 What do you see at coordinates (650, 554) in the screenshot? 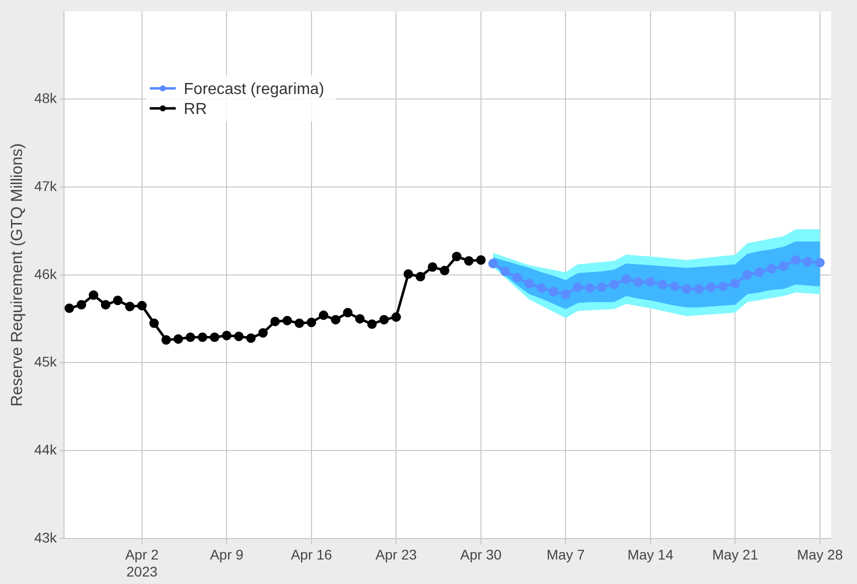
I see `x-tick-label: May 14` at bounding box center [650, 554].